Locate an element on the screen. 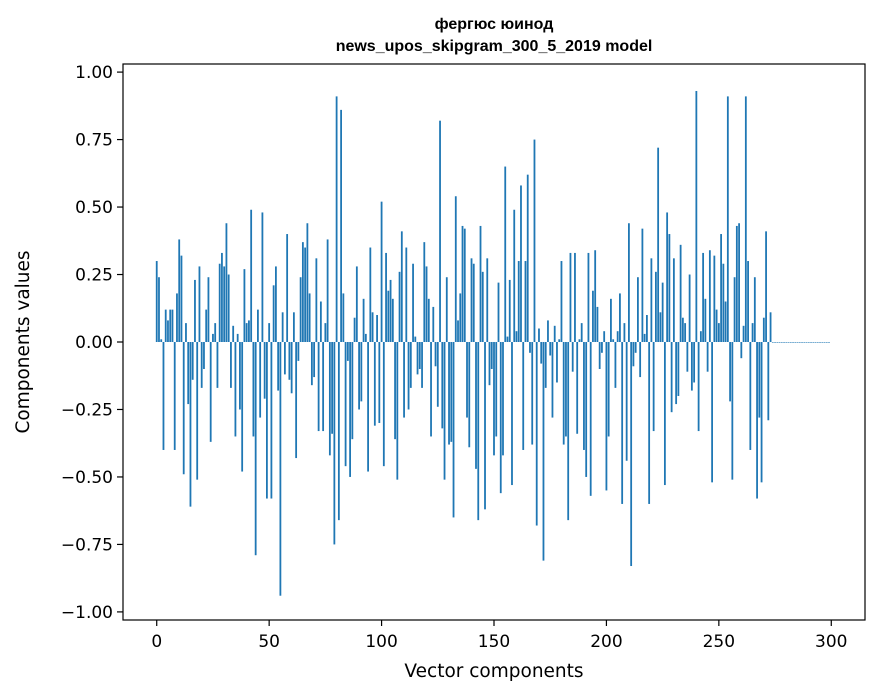 This screenshot has height=696, width=880. y-tick-label-0.5: 0.50 is located at coordinates (94, 208).